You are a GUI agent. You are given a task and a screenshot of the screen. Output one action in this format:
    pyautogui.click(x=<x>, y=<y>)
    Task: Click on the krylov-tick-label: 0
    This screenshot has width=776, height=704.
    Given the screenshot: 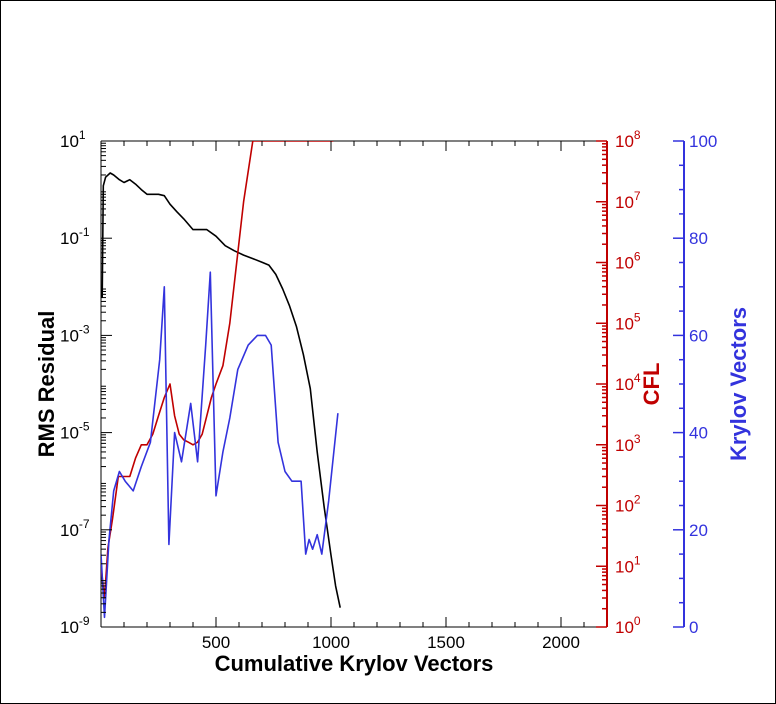 What is the action you would take?
    pyautogui.click(x=693, y=627)
    